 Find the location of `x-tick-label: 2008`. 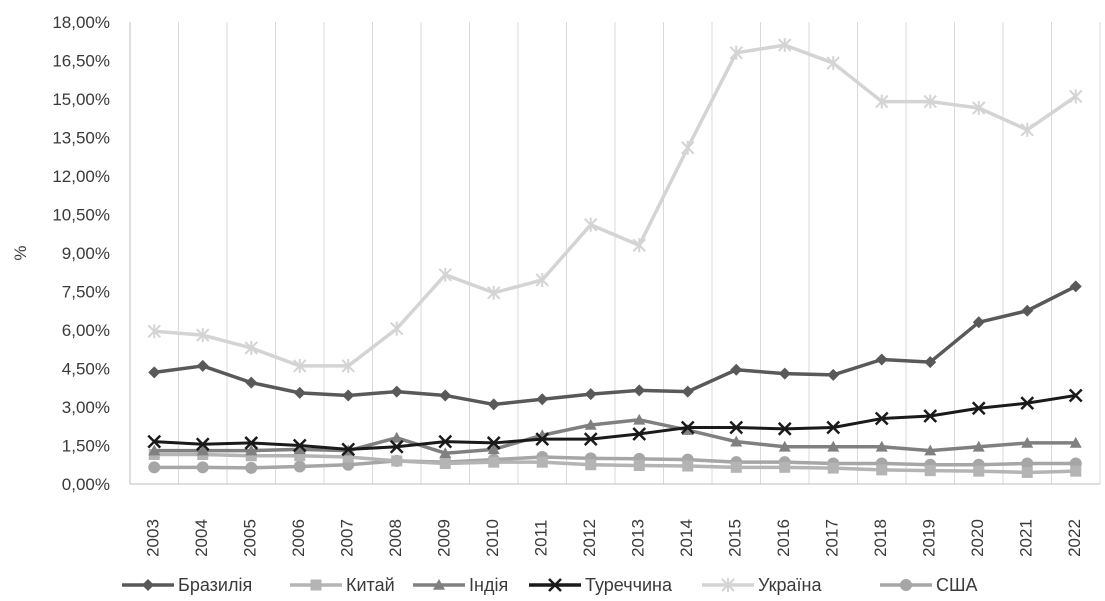

x-tick-label: 2008 is located at coordinates (395, 538).